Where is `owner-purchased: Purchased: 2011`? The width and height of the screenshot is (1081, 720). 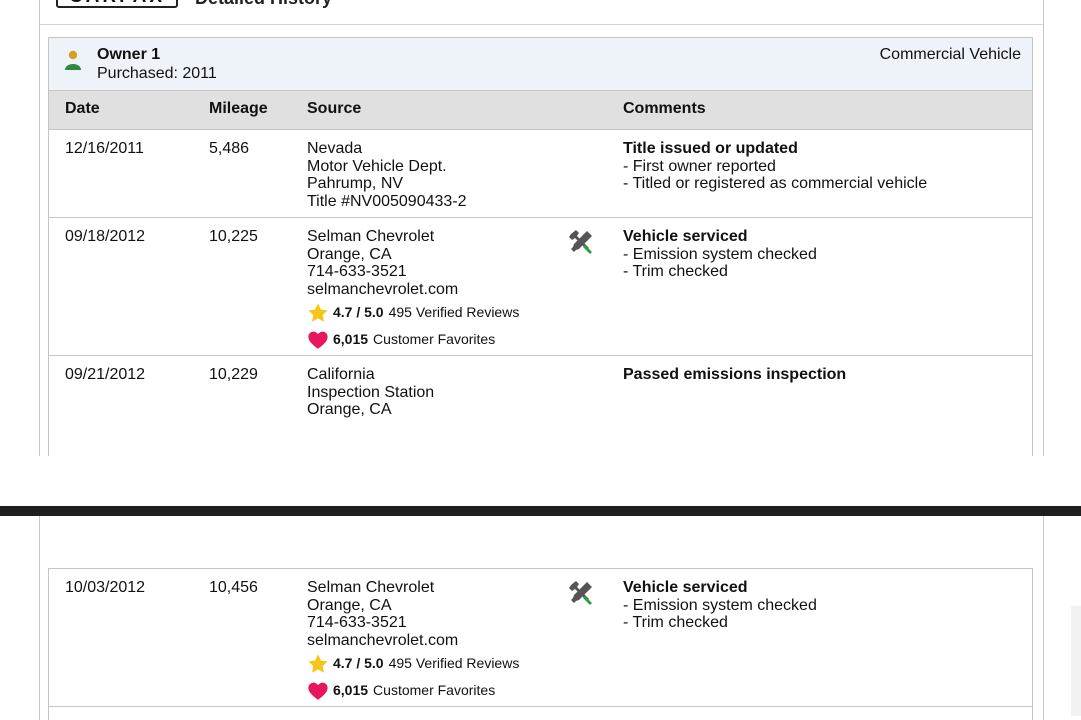
owner-purchased: Purchased: 2011 is located at coordinates (157, 73).